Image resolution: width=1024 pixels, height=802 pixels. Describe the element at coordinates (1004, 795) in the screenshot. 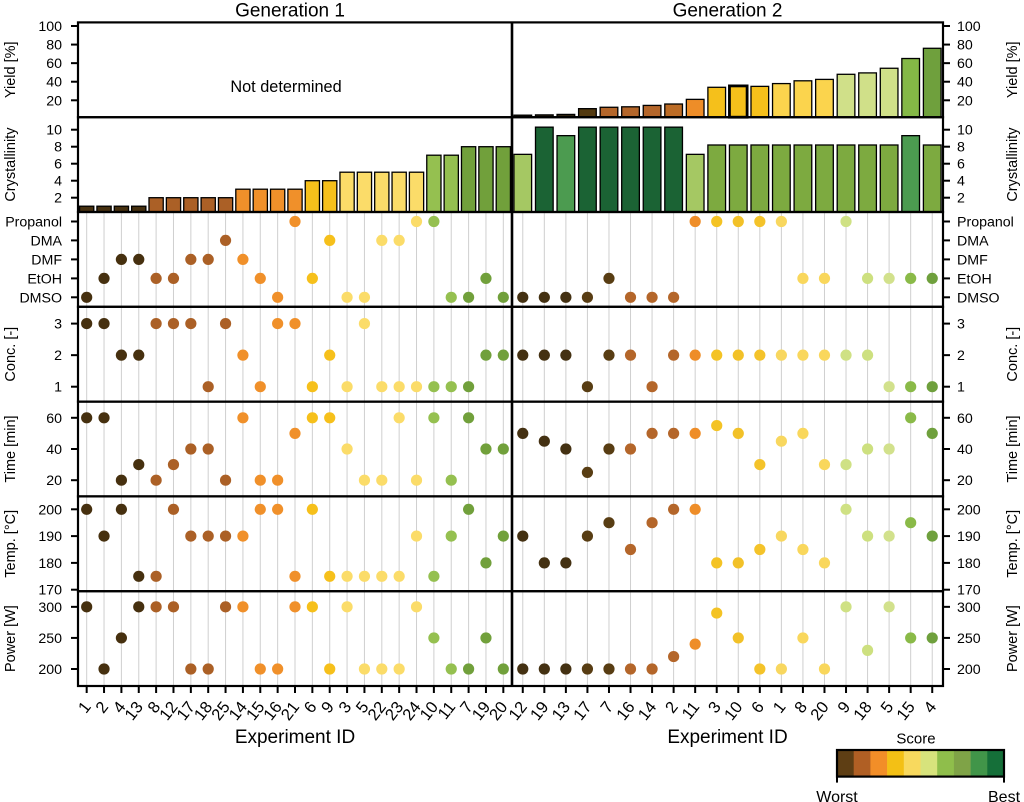

I see `svg-text: Best` at that location.